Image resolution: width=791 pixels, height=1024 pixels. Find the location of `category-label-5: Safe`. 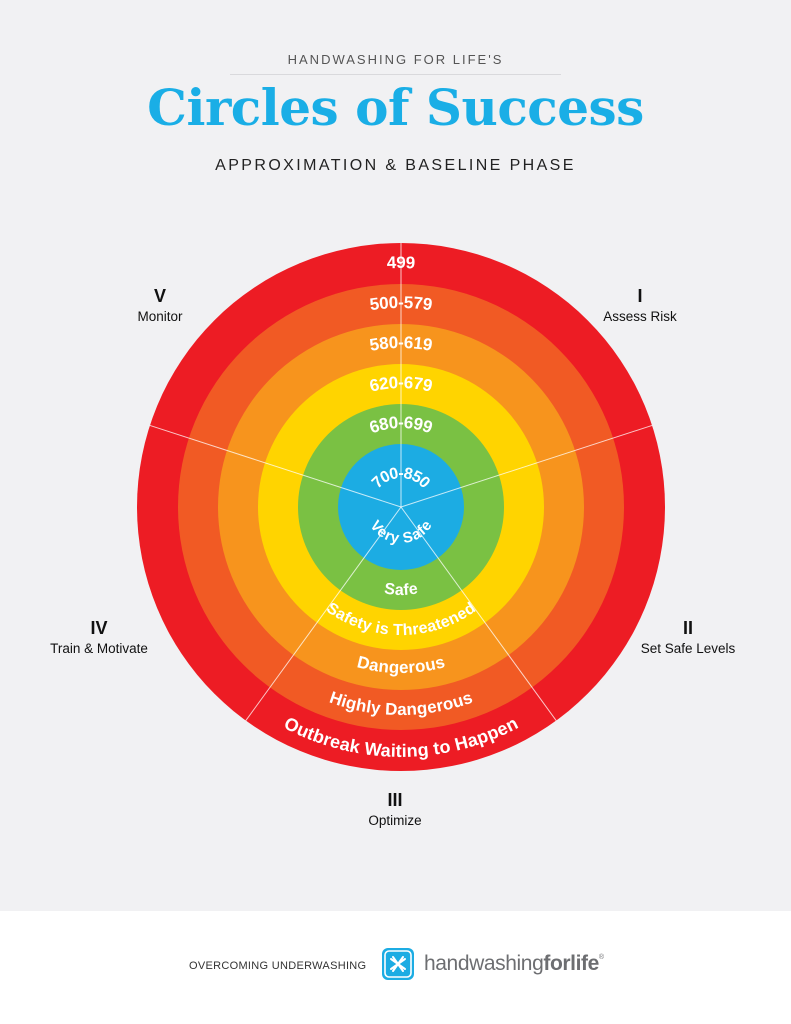

category-label-5: Safe is located at coordinates (401, 590).